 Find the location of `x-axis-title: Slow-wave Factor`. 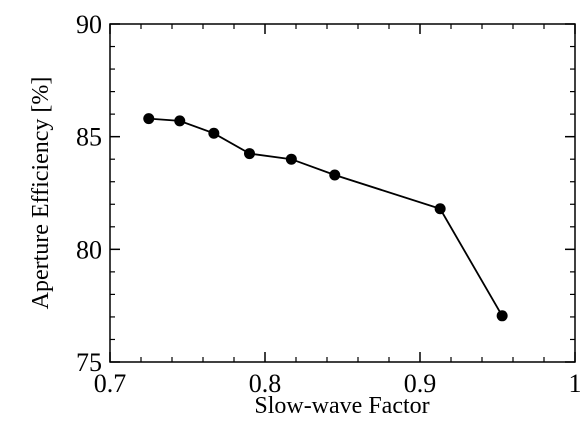

x-axis-title: Slow-wave Factor is located at coordinates (341, 406).